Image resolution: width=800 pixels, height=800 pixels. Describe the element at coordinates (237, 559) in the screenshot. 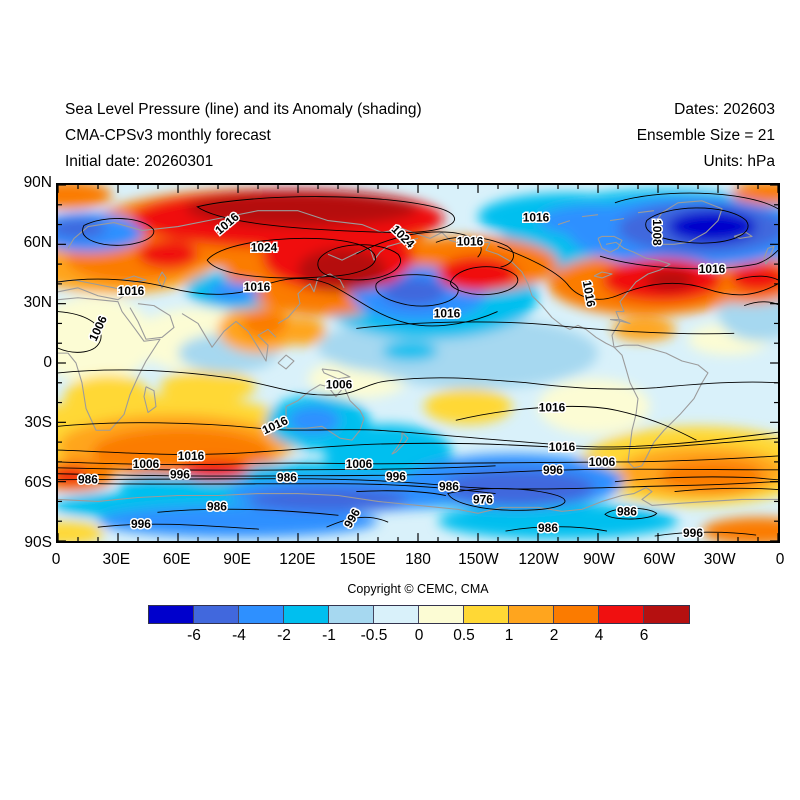

I see `lon-tick-label: 90E` at that location.